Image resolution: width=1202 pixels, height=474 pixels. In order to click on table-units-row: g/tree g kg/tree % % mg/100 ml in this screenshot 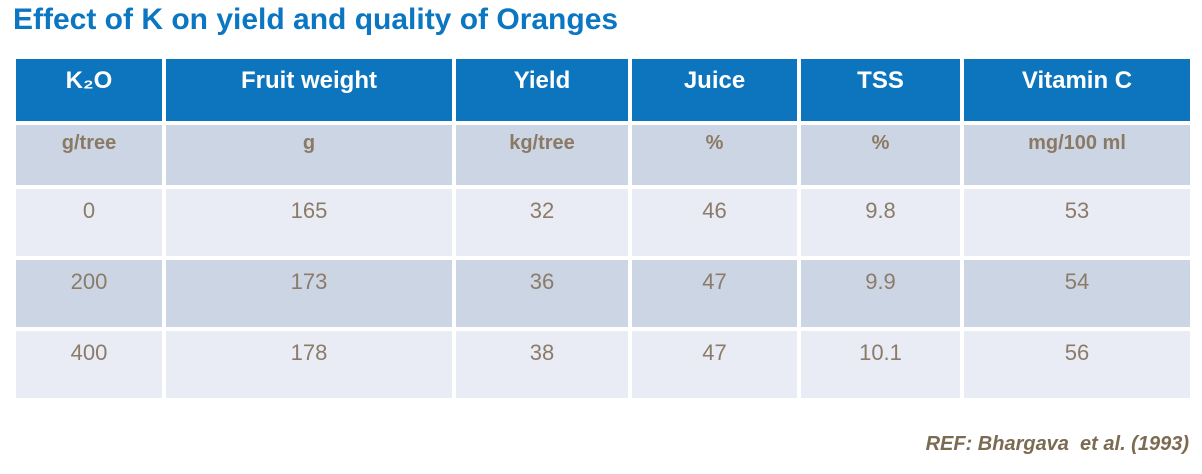, I will do `click(603, 155)`.